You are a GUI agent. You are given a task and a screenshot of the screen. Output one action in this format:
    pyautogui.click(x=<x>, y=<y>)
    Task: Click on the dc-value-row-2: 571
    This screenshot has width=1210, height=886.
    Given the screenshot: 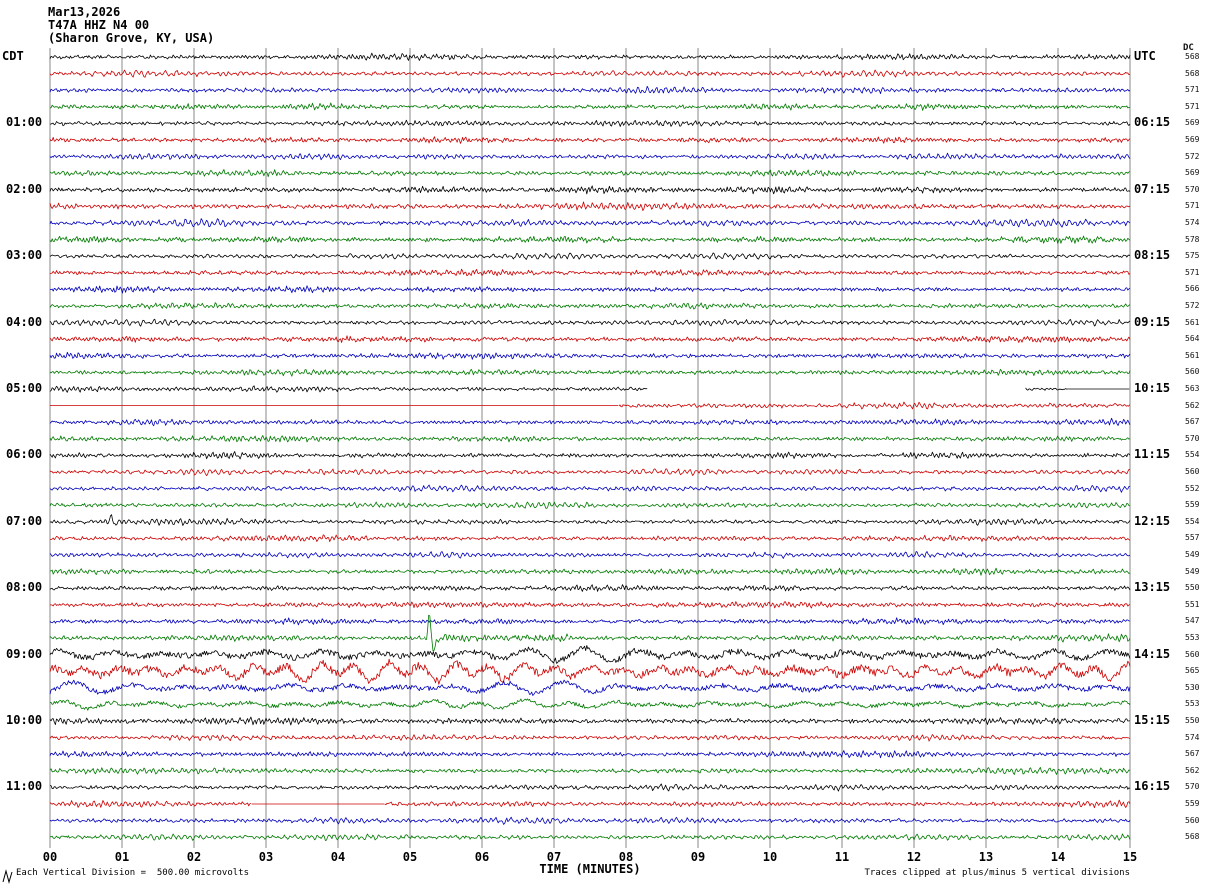 What is the action you would take?
    pyautogui.click(x=1192, y=90)
    